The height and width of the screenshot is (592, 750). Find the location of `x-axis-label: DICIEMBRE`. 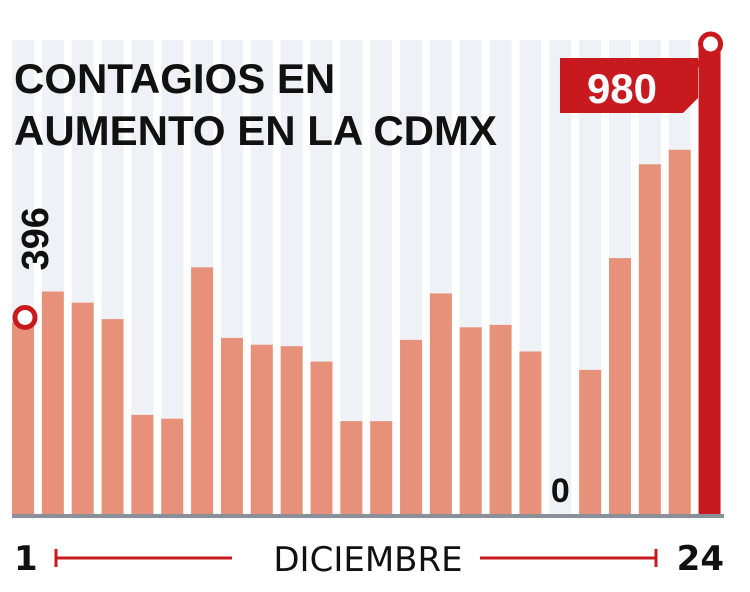

x-axis-label: DICIEMBRE is located at coordinates (367, 560).